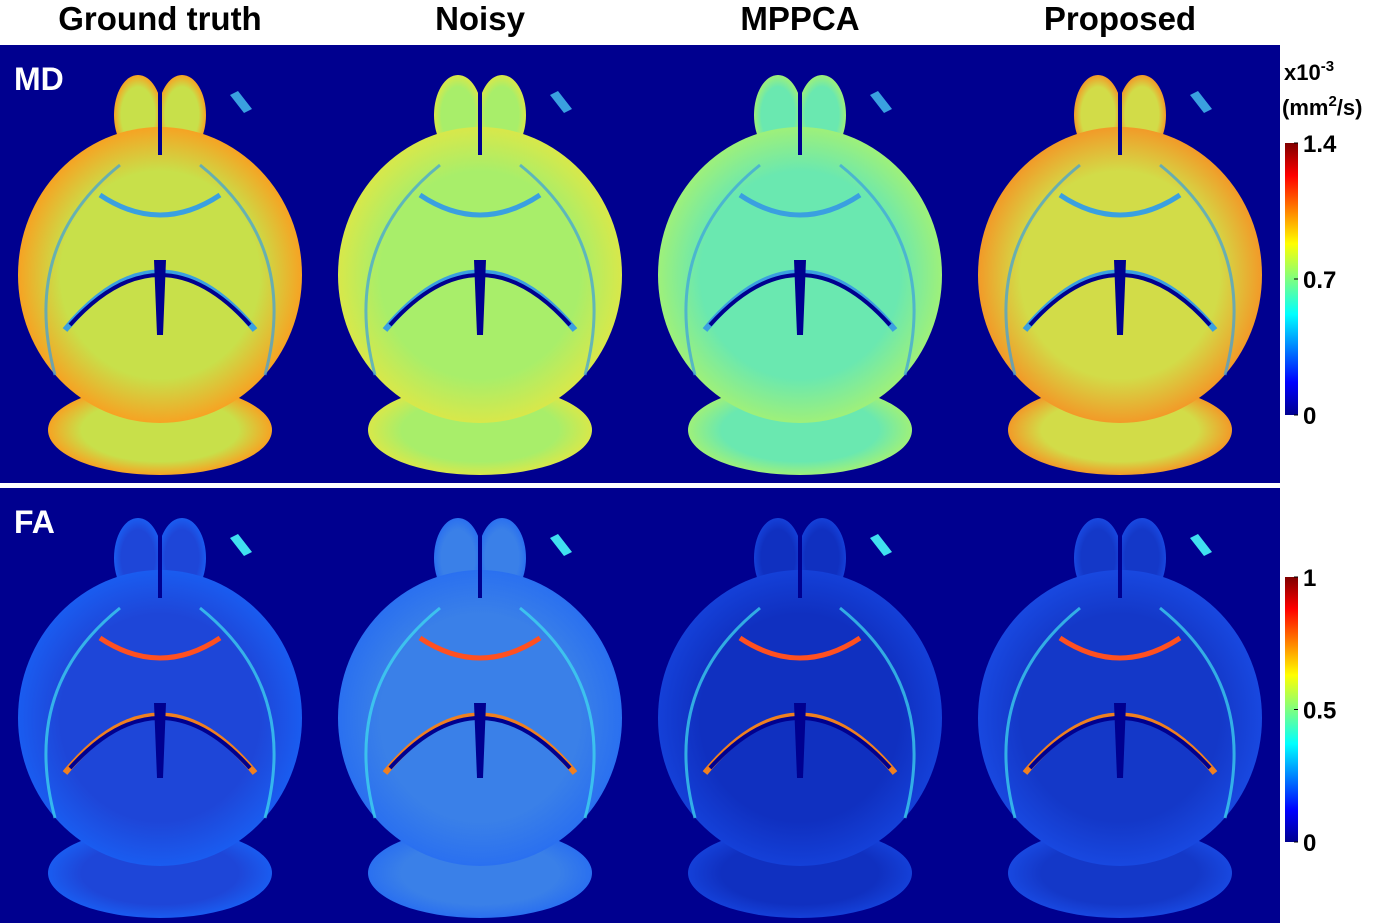  What do you see at coordinates (799, 18) in the screenshot?
I see `column-title: MPPCA` at bounding box center [799, 18].